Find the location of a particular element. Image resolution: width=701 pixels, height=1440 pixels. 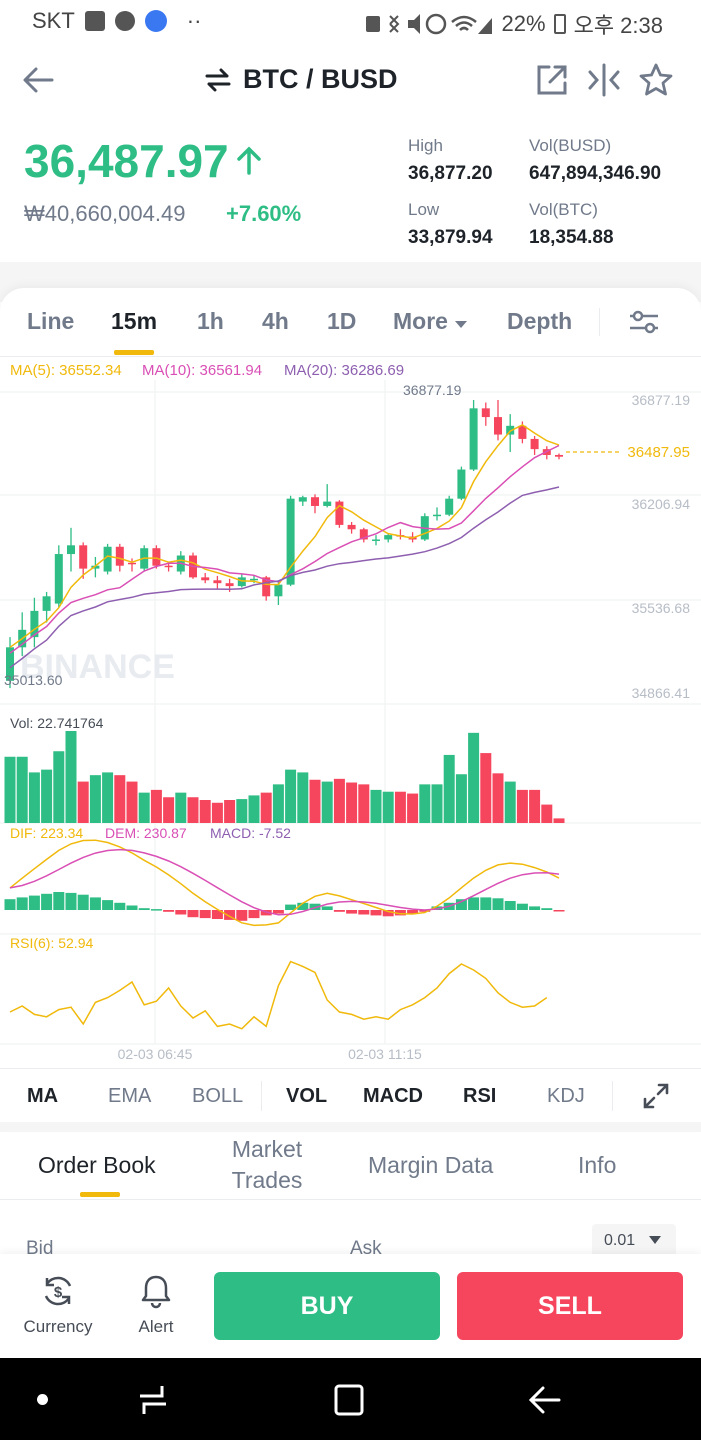

ind-ema: EMA is located at coordinates (130, 1096).